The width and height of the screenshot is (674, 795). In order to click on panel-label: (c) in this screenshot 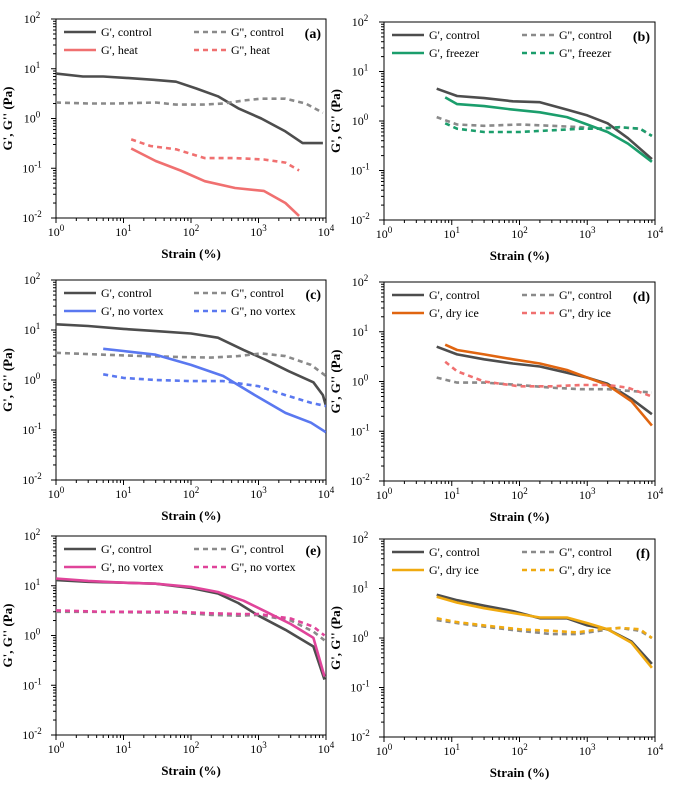, I will do `click(313, 295)`.